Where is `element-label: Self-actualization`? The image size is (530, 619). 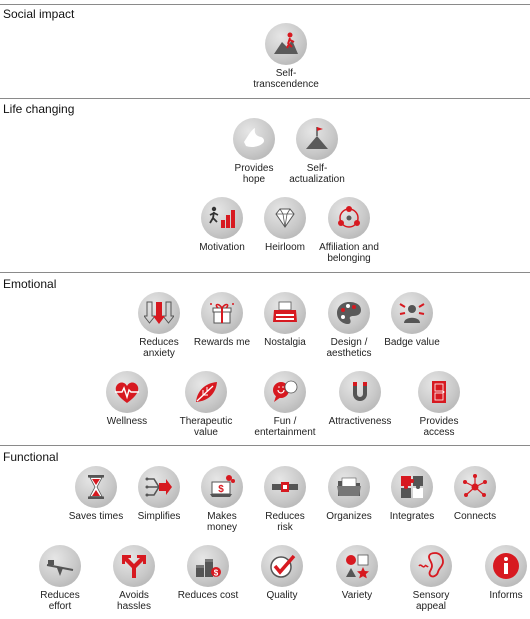
element-label: Self-actualization is located at coordinates (317, 174).